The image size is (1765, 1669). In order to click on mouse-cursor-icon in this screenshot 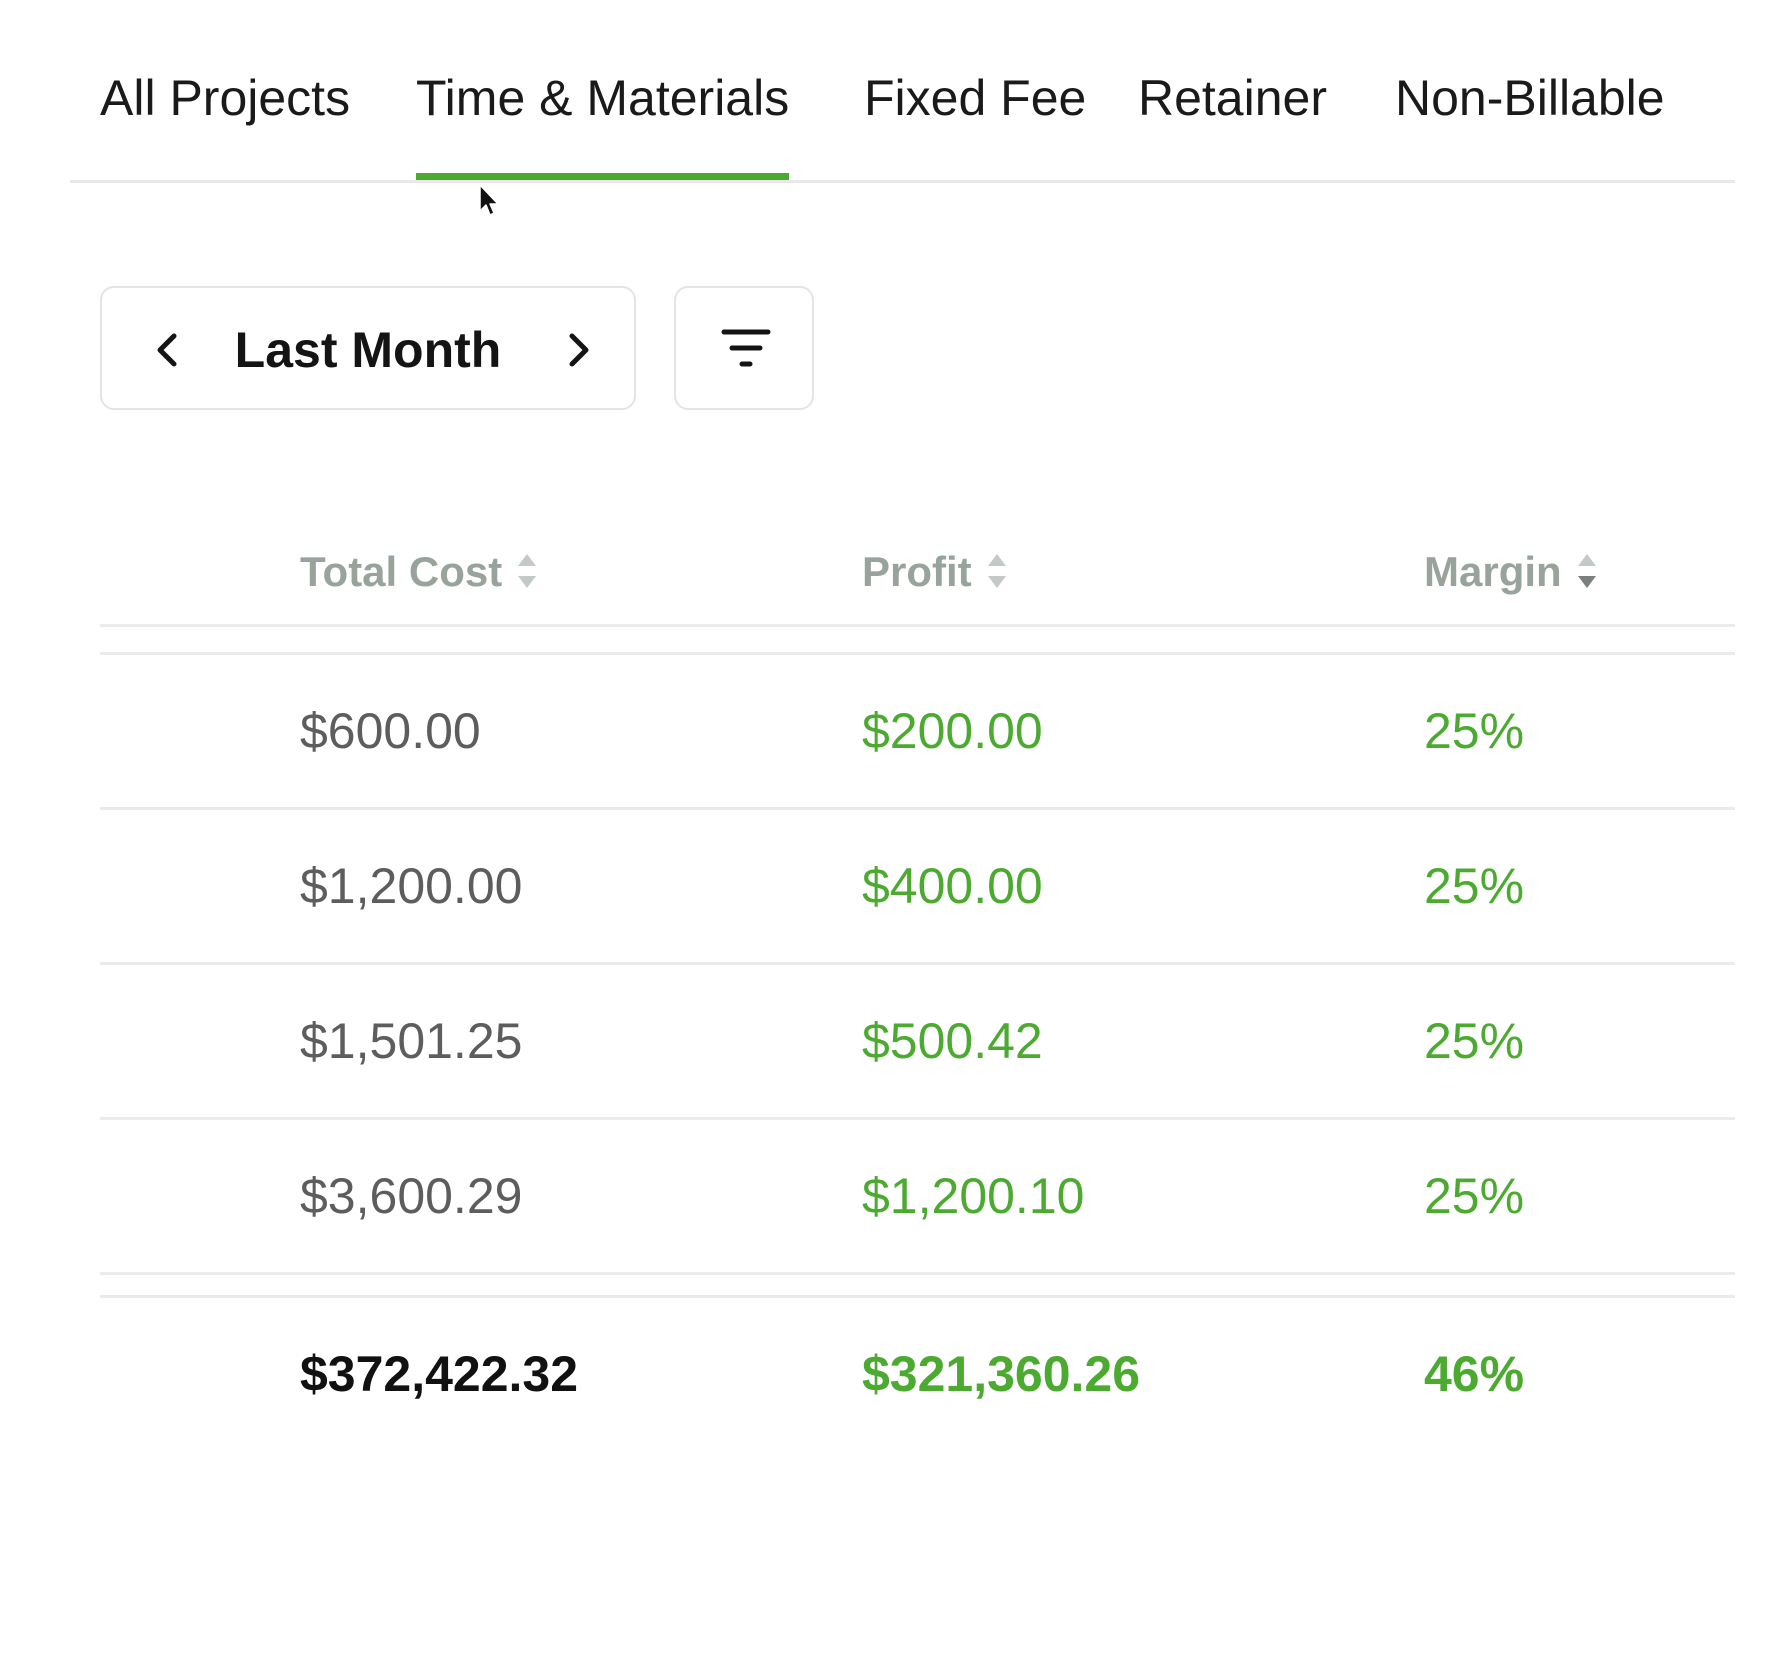, I will do `click(489, 200)`.